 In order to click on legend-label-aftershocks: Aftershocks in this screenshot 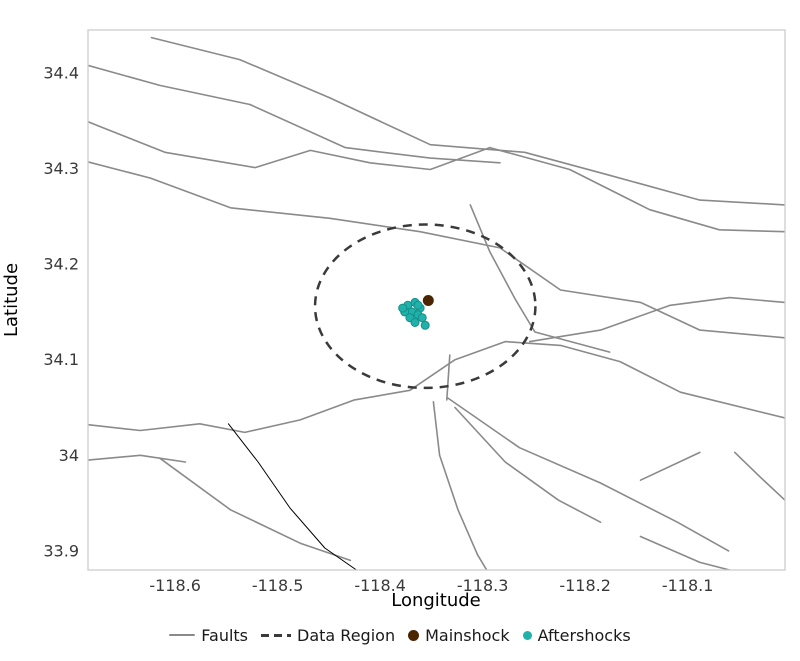, I will do `click(584, 635)`.